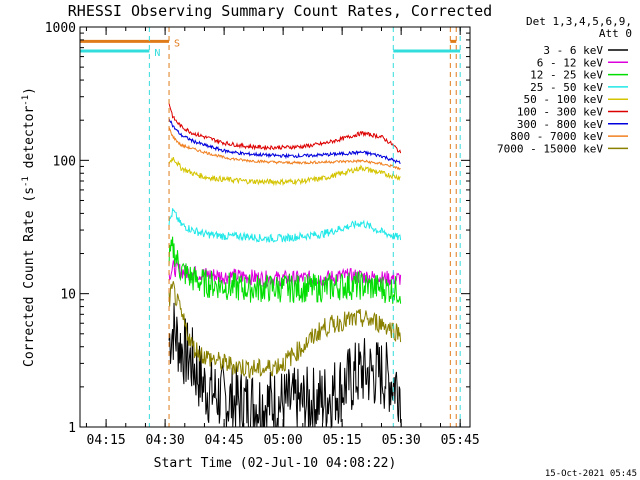 This screenshot has height=480, width=640. What do you see at coordinates (64, 161) in the screenshot?
I see `y-tick-label-2: 100` at bounding box center [64, 161].